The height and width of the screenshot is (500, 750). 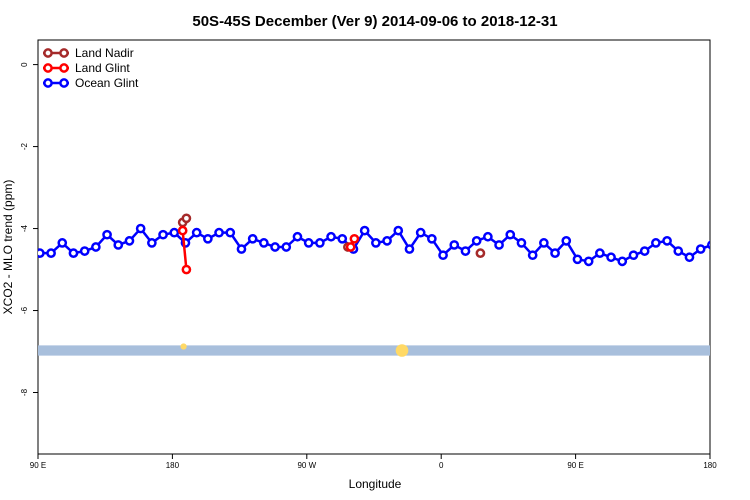 I want to click on land-glint-line, so click(x=184, y=250).